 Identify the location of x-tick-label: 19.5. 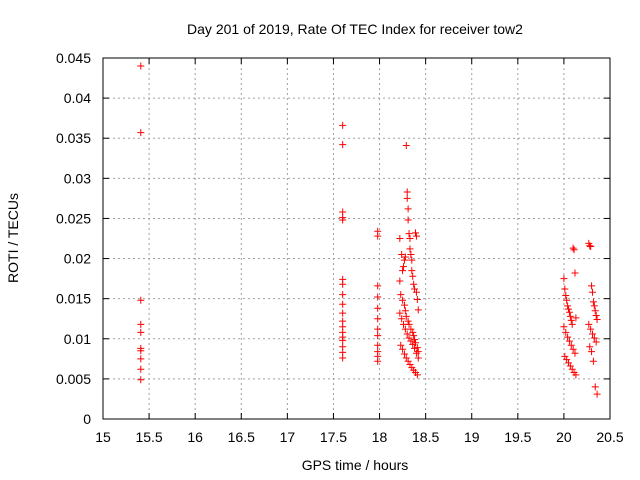
(517, 437).